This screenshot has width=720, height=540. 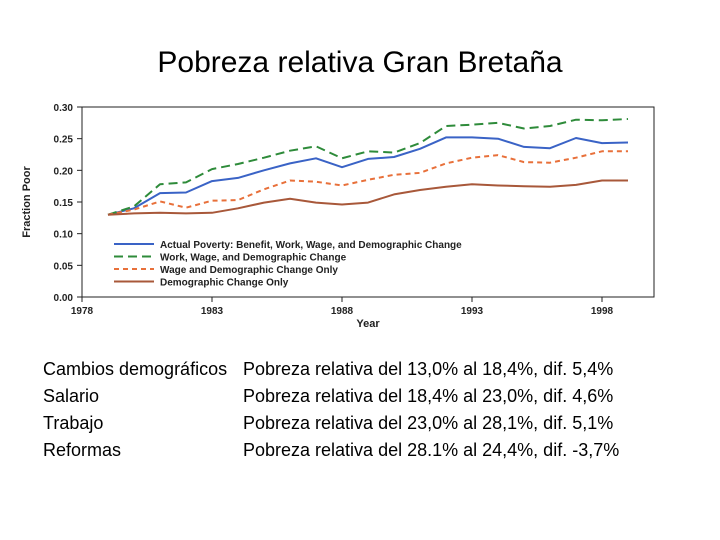 I want to click on legend-label: Work, Wage, and Demographic Change, so click(x=253, y=258).